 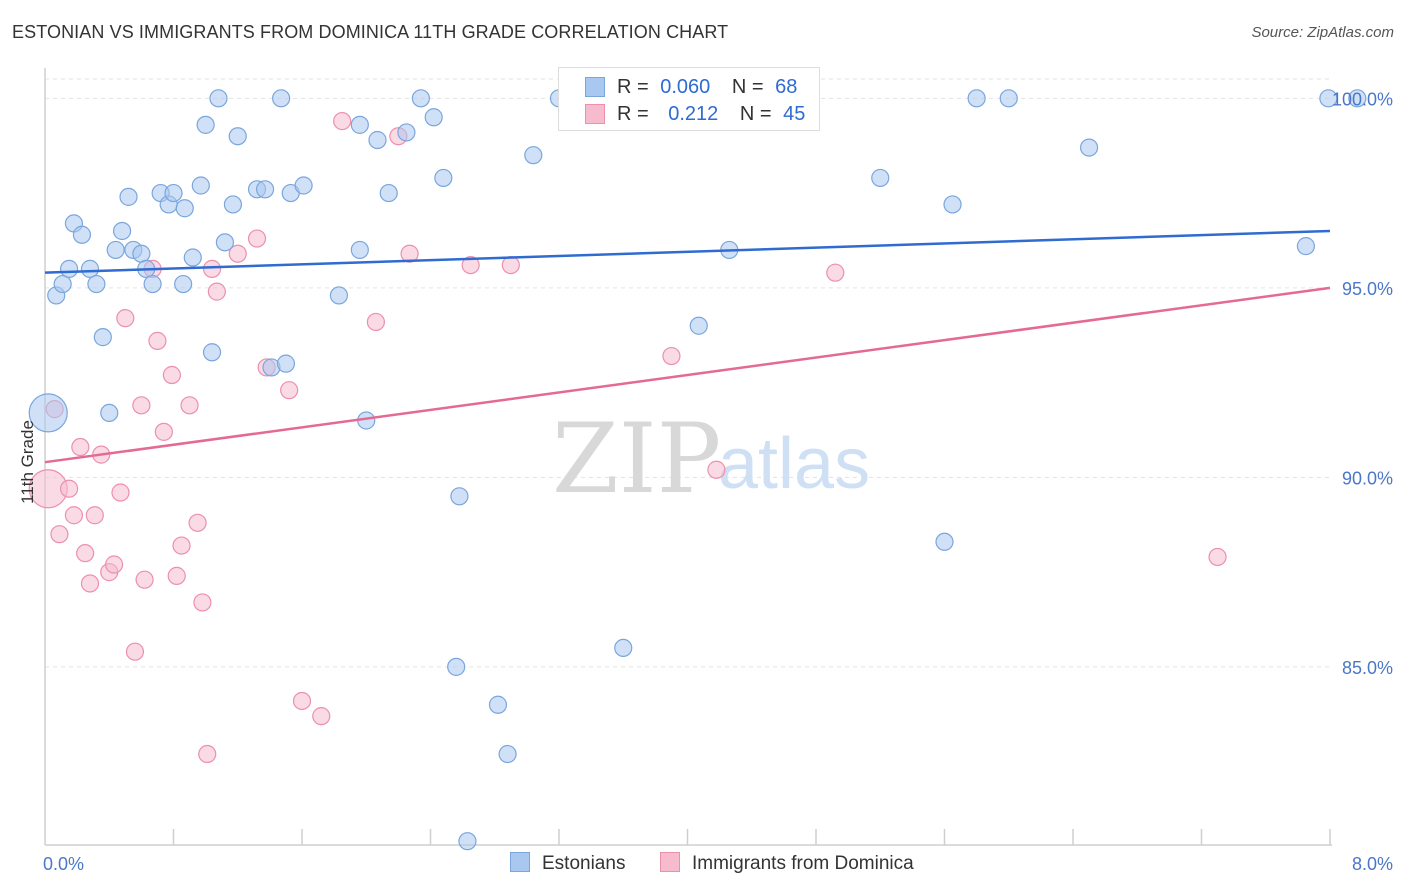 What do you see at coordinates (636, 459) in the screenshot?
I see `watermark-zip: ZIP` at bounding box center [636, 459].